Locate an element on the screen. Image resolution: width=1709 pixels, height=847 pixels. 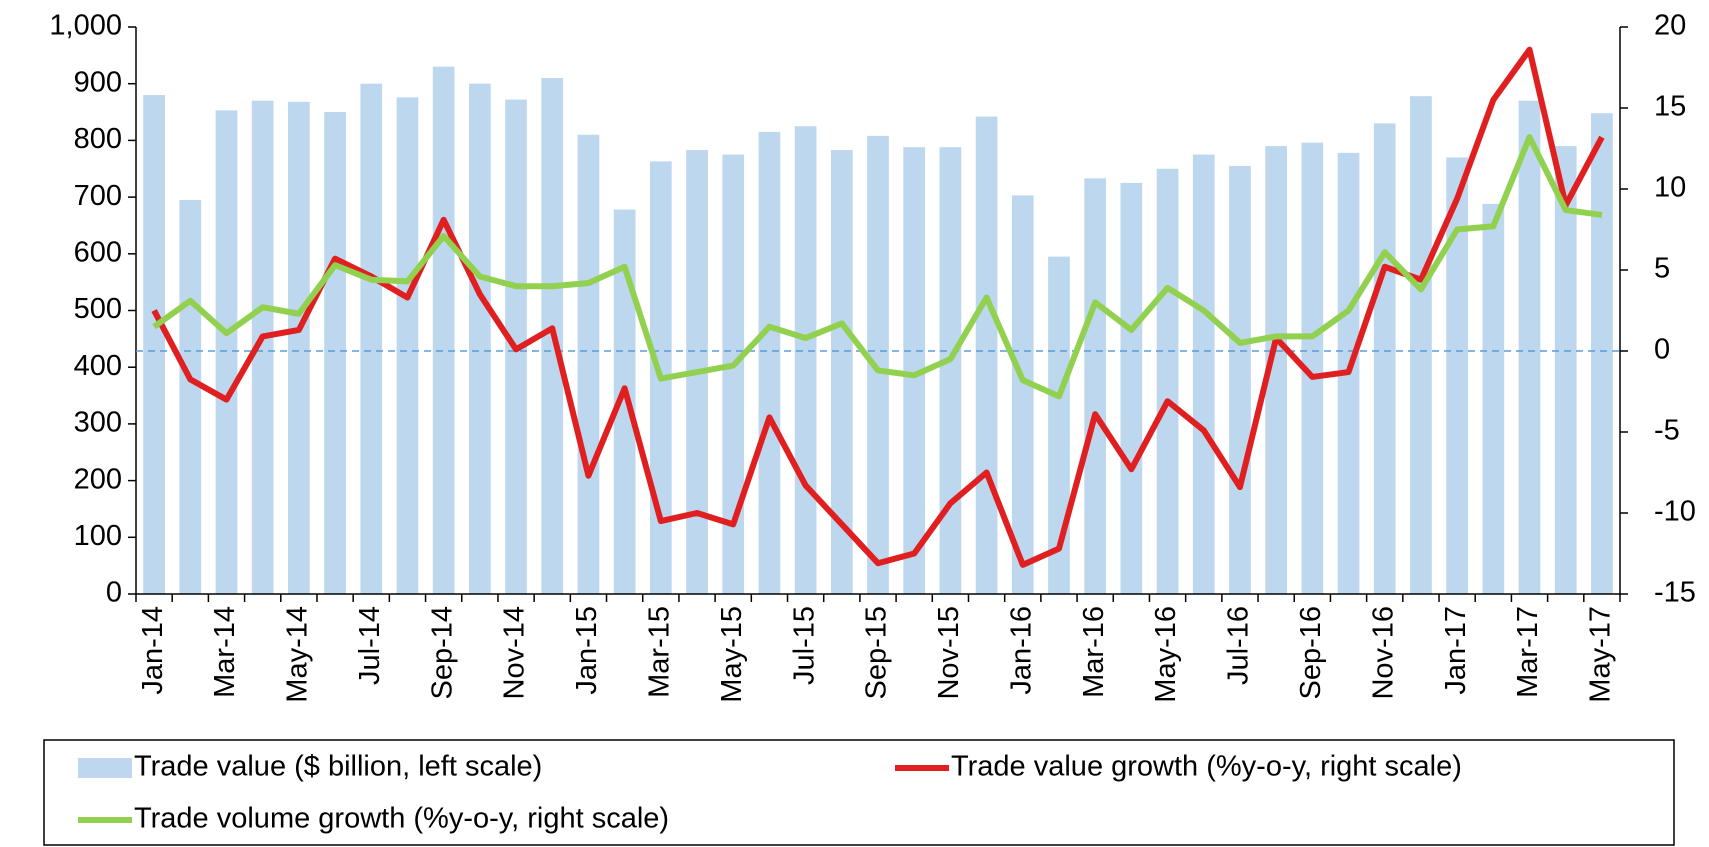
x-tick-label: Jul-16 is located at coordinates (1239, 645).